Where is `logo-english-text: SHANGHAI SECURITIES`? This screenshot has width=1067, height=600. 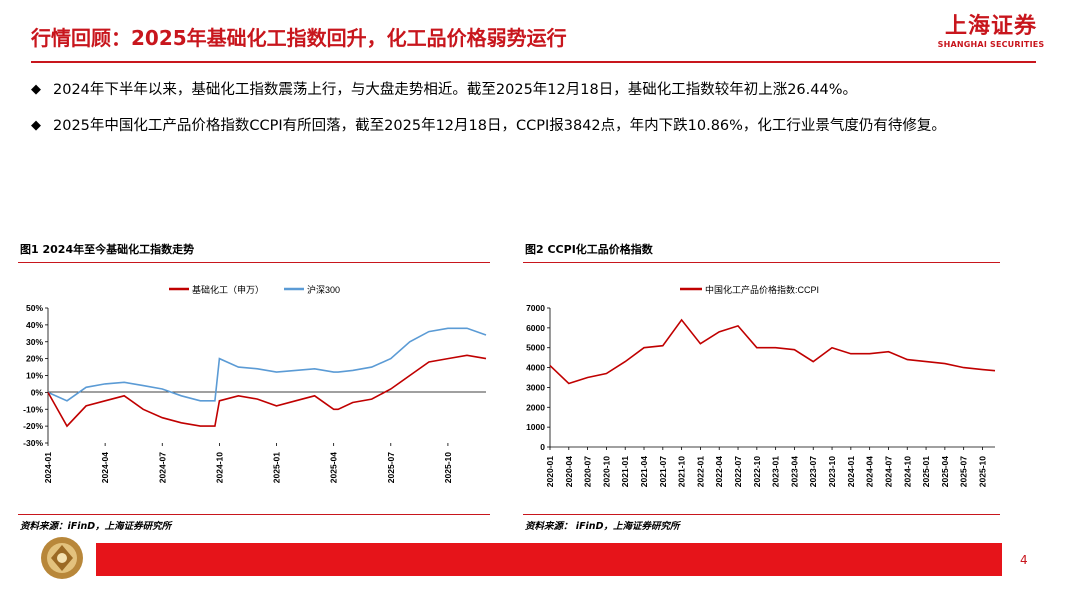 logo-english-text: SHANGHAI SECURITIES is located at coordinates (991, 44).